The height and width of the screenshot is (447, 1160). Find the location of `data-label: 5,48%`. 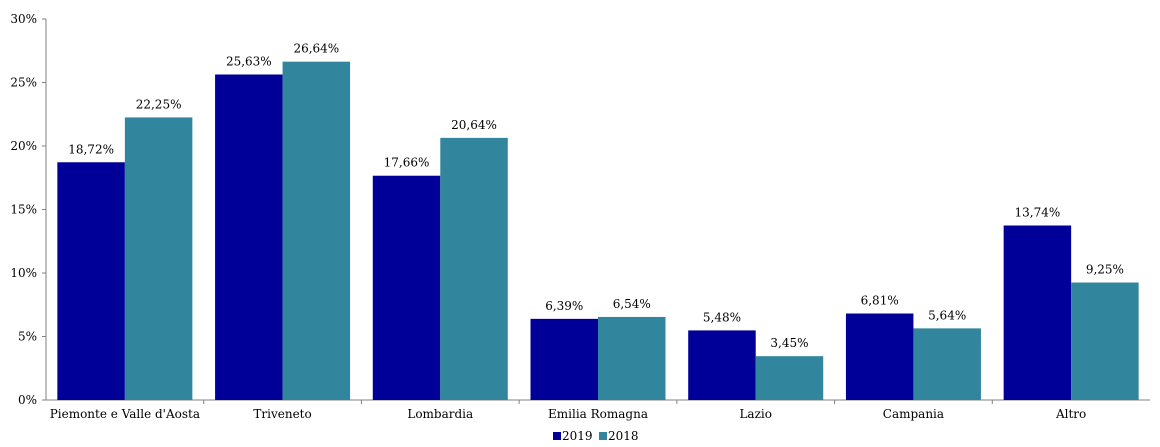

data-label: 5,48% is located at coordinates (722, 317).